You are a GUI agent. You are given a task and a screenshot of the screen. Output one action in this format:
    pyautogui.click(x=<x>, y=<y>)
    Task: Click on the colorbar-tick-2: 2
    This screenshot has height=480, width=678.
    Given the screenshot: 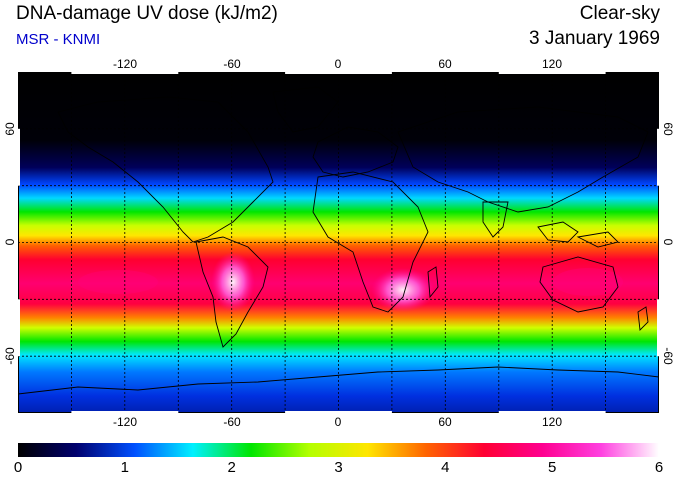 What is the action you would take?
    pyautogui.click(x=231, y=467)
    